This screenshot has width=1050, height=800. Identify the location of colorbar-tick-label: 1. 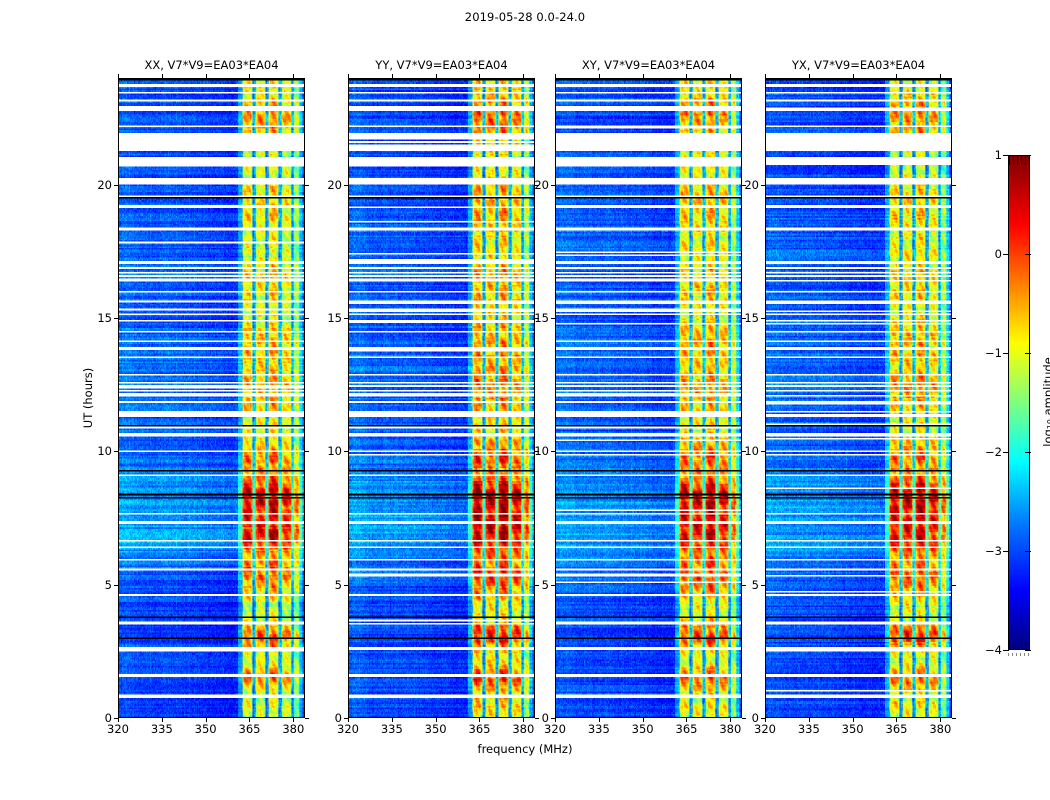
(998, 155).